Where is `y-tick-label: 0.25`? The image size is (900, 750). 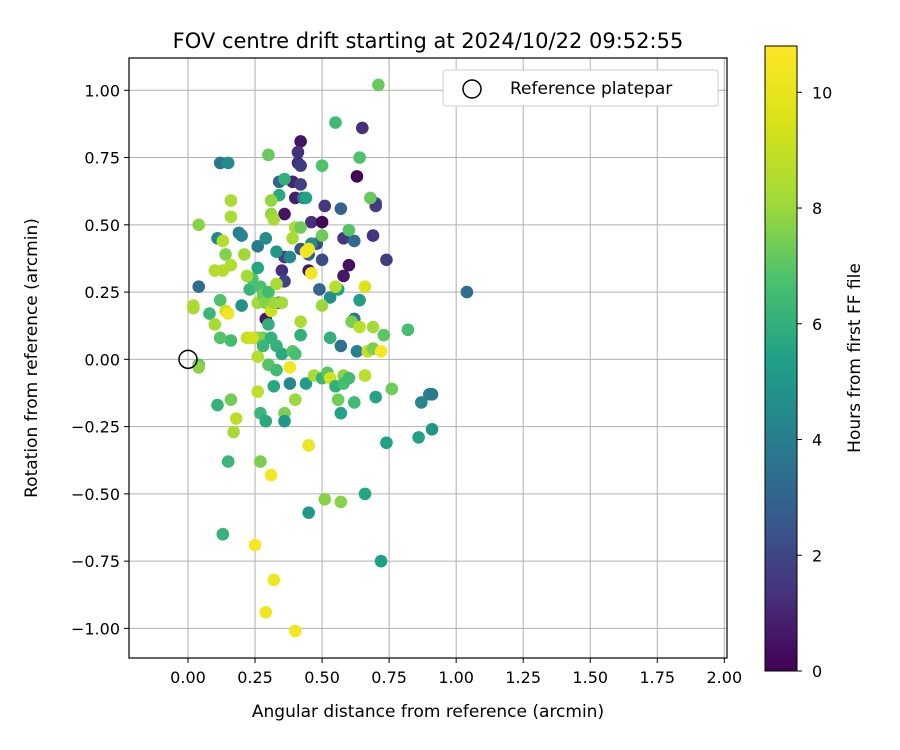
y-tick-label: 0.25 is located at coordinates (102, 292).